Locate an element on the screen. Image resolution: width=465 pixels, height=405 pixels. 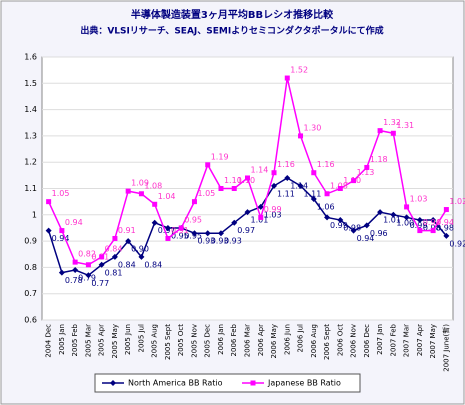
x-tick-label: 2005 Jul is located at coordinates (141, 338).